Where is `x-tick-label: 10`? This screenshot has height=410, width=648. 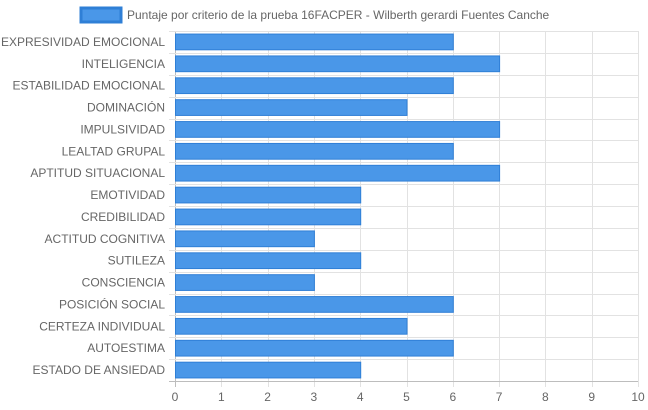
x-tick-label: 10 is located at coordinates (638, 397).